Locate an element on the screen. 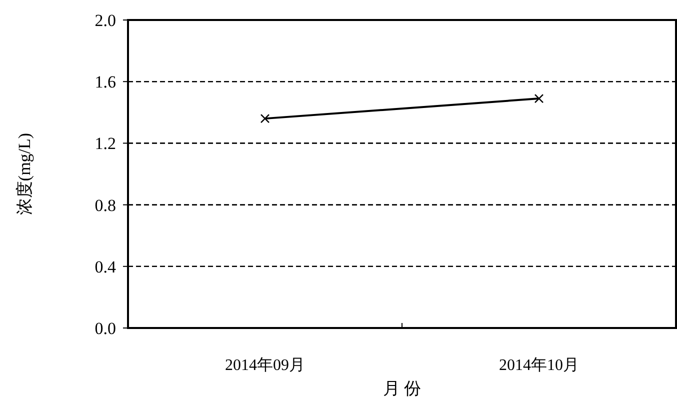 This screenshot has width=677, height=416. y-tick-label: 2.0 is located at coordinates (105, 20).